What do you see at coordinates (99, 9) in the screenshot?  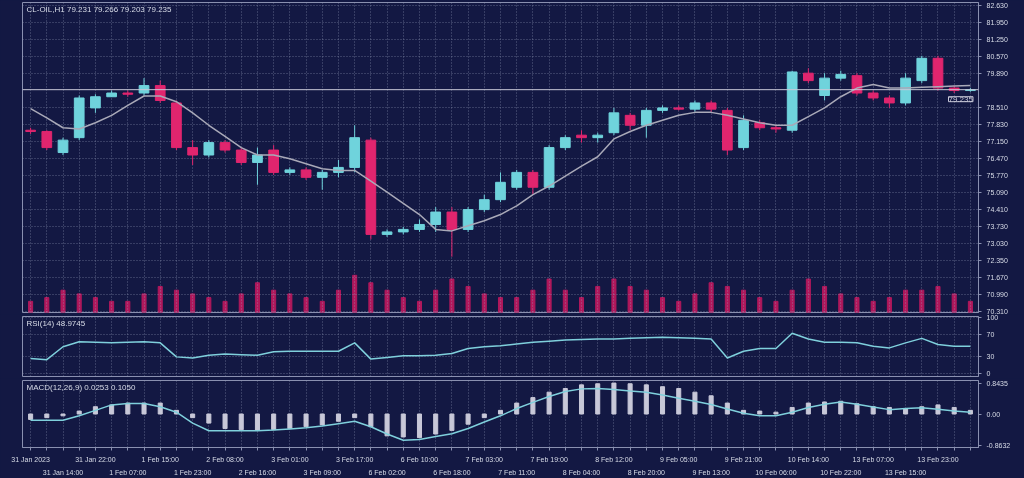 I see `chart-title: CL-OIL,H1 79.231 79.266 79.203 79.235` at bounding box center [99, 9].